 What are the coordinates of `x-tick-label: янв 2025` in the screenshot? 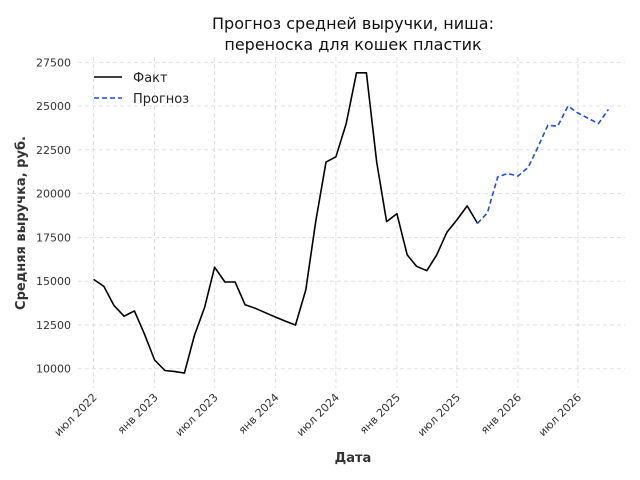 It's located at (380, 414).